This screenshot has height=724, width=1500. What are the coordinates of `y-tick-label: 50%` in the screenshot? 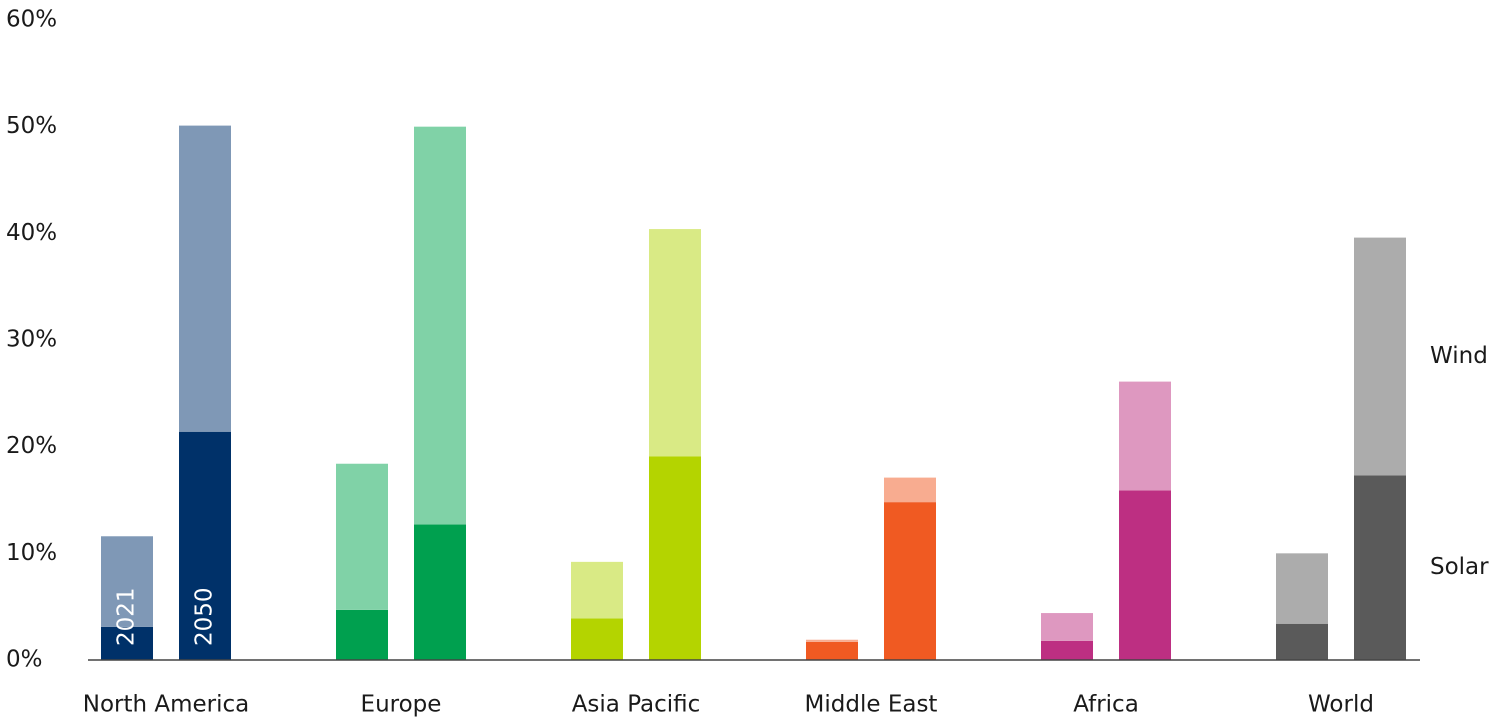 It's located at (31, 126).